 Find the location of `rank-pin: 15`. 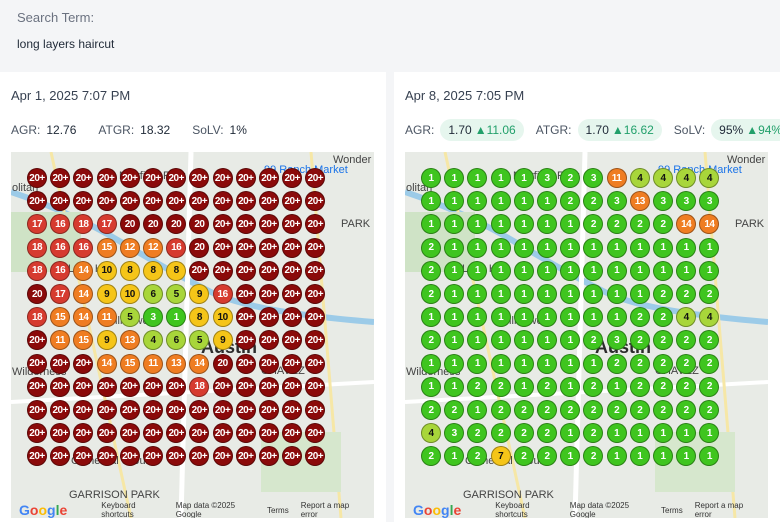

rank-pin: 15 is located at coordinates (129, 363).